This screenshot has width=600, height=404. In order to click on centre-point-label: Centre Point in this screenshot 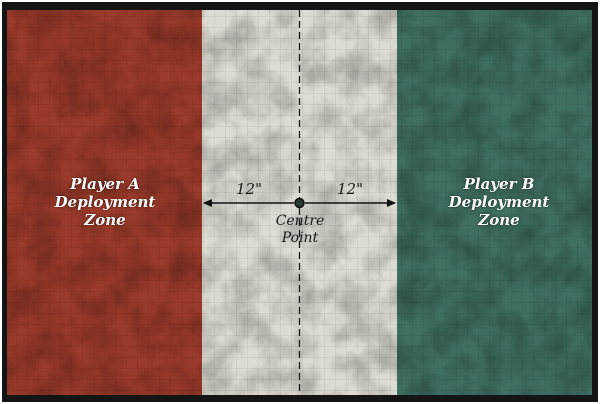, I will do `click(300, 230)`.